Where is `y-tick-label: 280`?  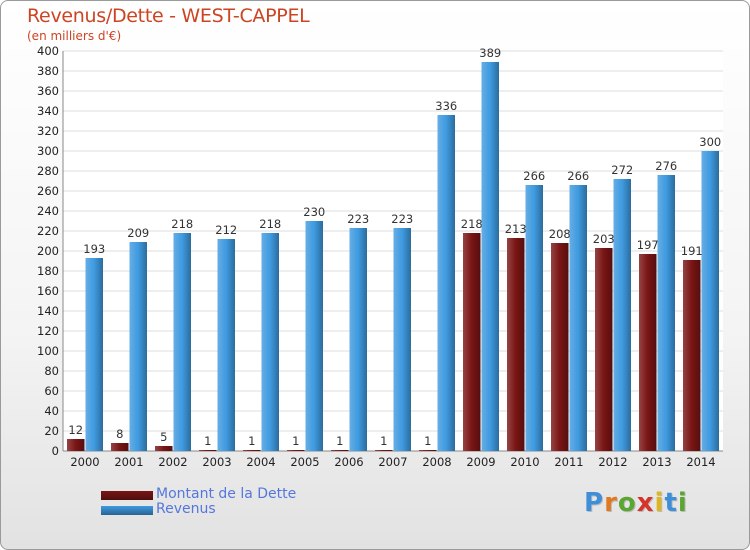 y-tick-label: 280 is located at coordinates (48, 171).